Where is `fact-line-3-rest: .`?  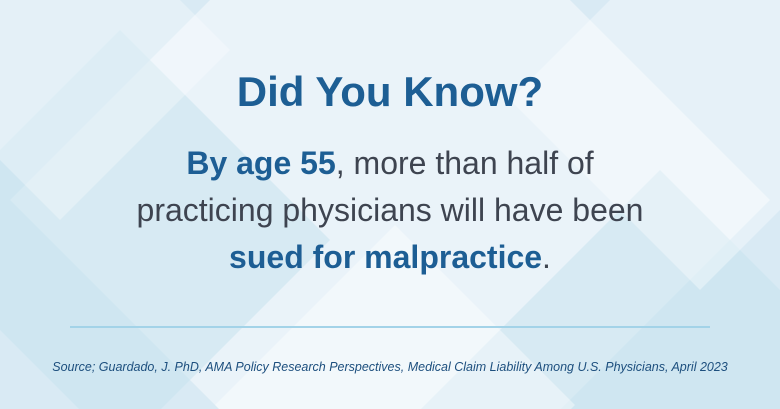
fact-line-3-rest: . is located at coordinates (546, 257).